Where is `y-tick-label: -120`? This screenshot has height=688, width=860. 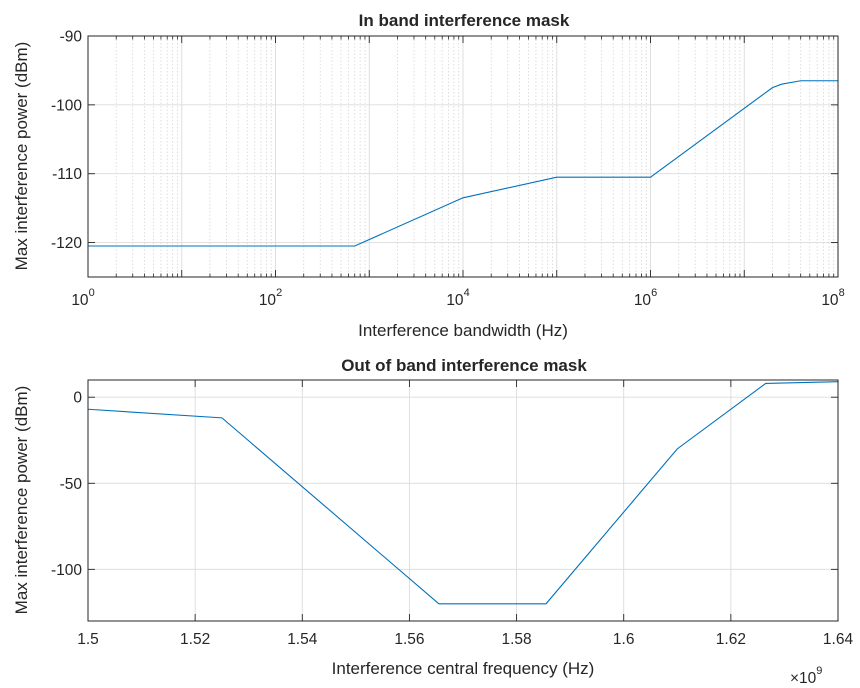 y-tick-label: -120 is located at coordinates (66, 243).